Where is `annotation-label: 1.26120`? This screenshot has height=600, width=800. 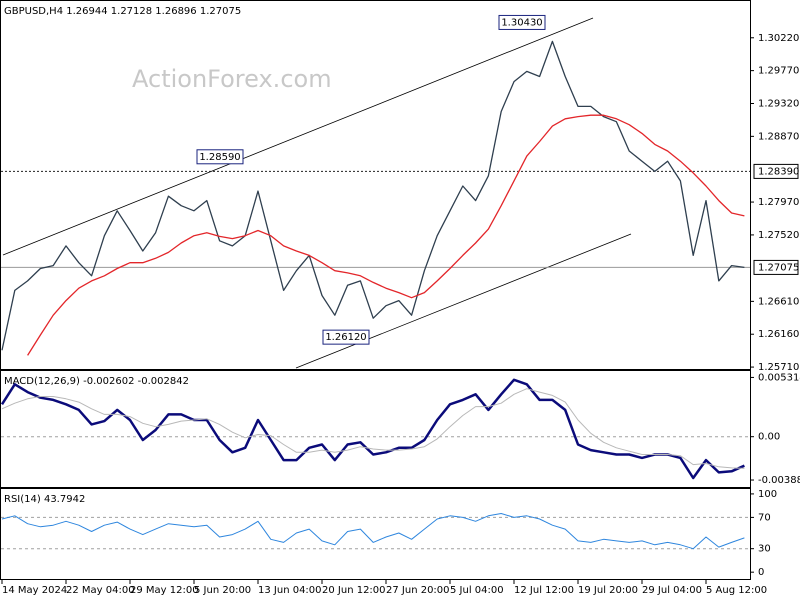 annotation-label: 1.26120 is located at coordinates (345, 337).